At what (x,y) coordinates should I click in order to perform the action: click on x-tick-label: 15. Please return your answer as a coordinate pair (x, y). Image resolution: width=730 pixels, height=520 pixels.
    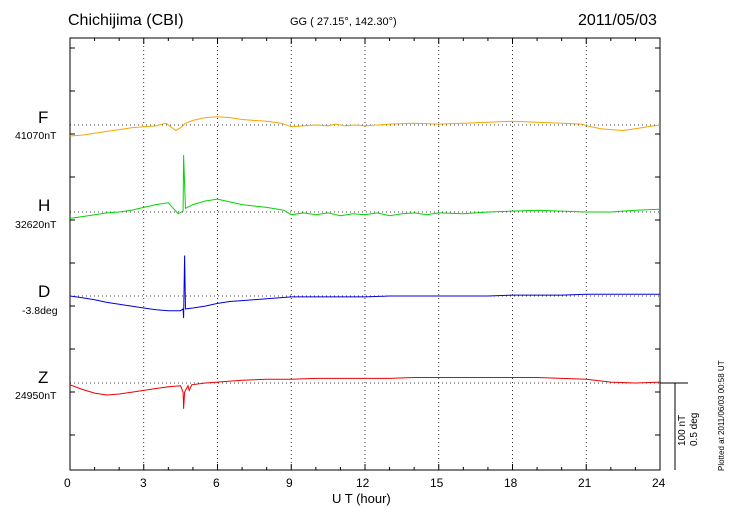
    Looking at the image, I should click on (437, 483).